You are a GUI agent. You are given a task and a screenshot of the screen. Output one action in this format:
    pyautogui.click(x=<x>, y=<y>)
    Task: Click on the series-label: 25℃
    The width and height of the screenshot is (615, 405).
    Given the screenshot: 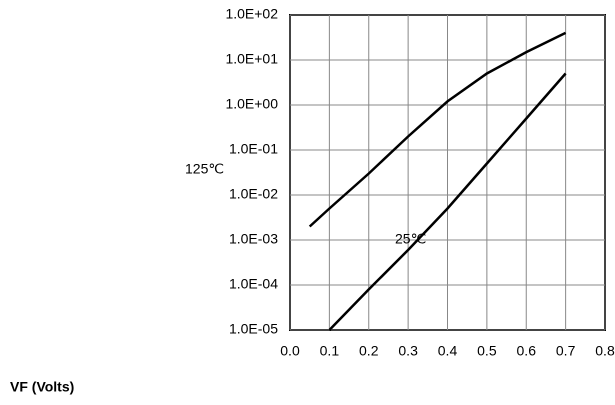 What is the action you would take?
    pyautogui.click(x=410, y=239)
    